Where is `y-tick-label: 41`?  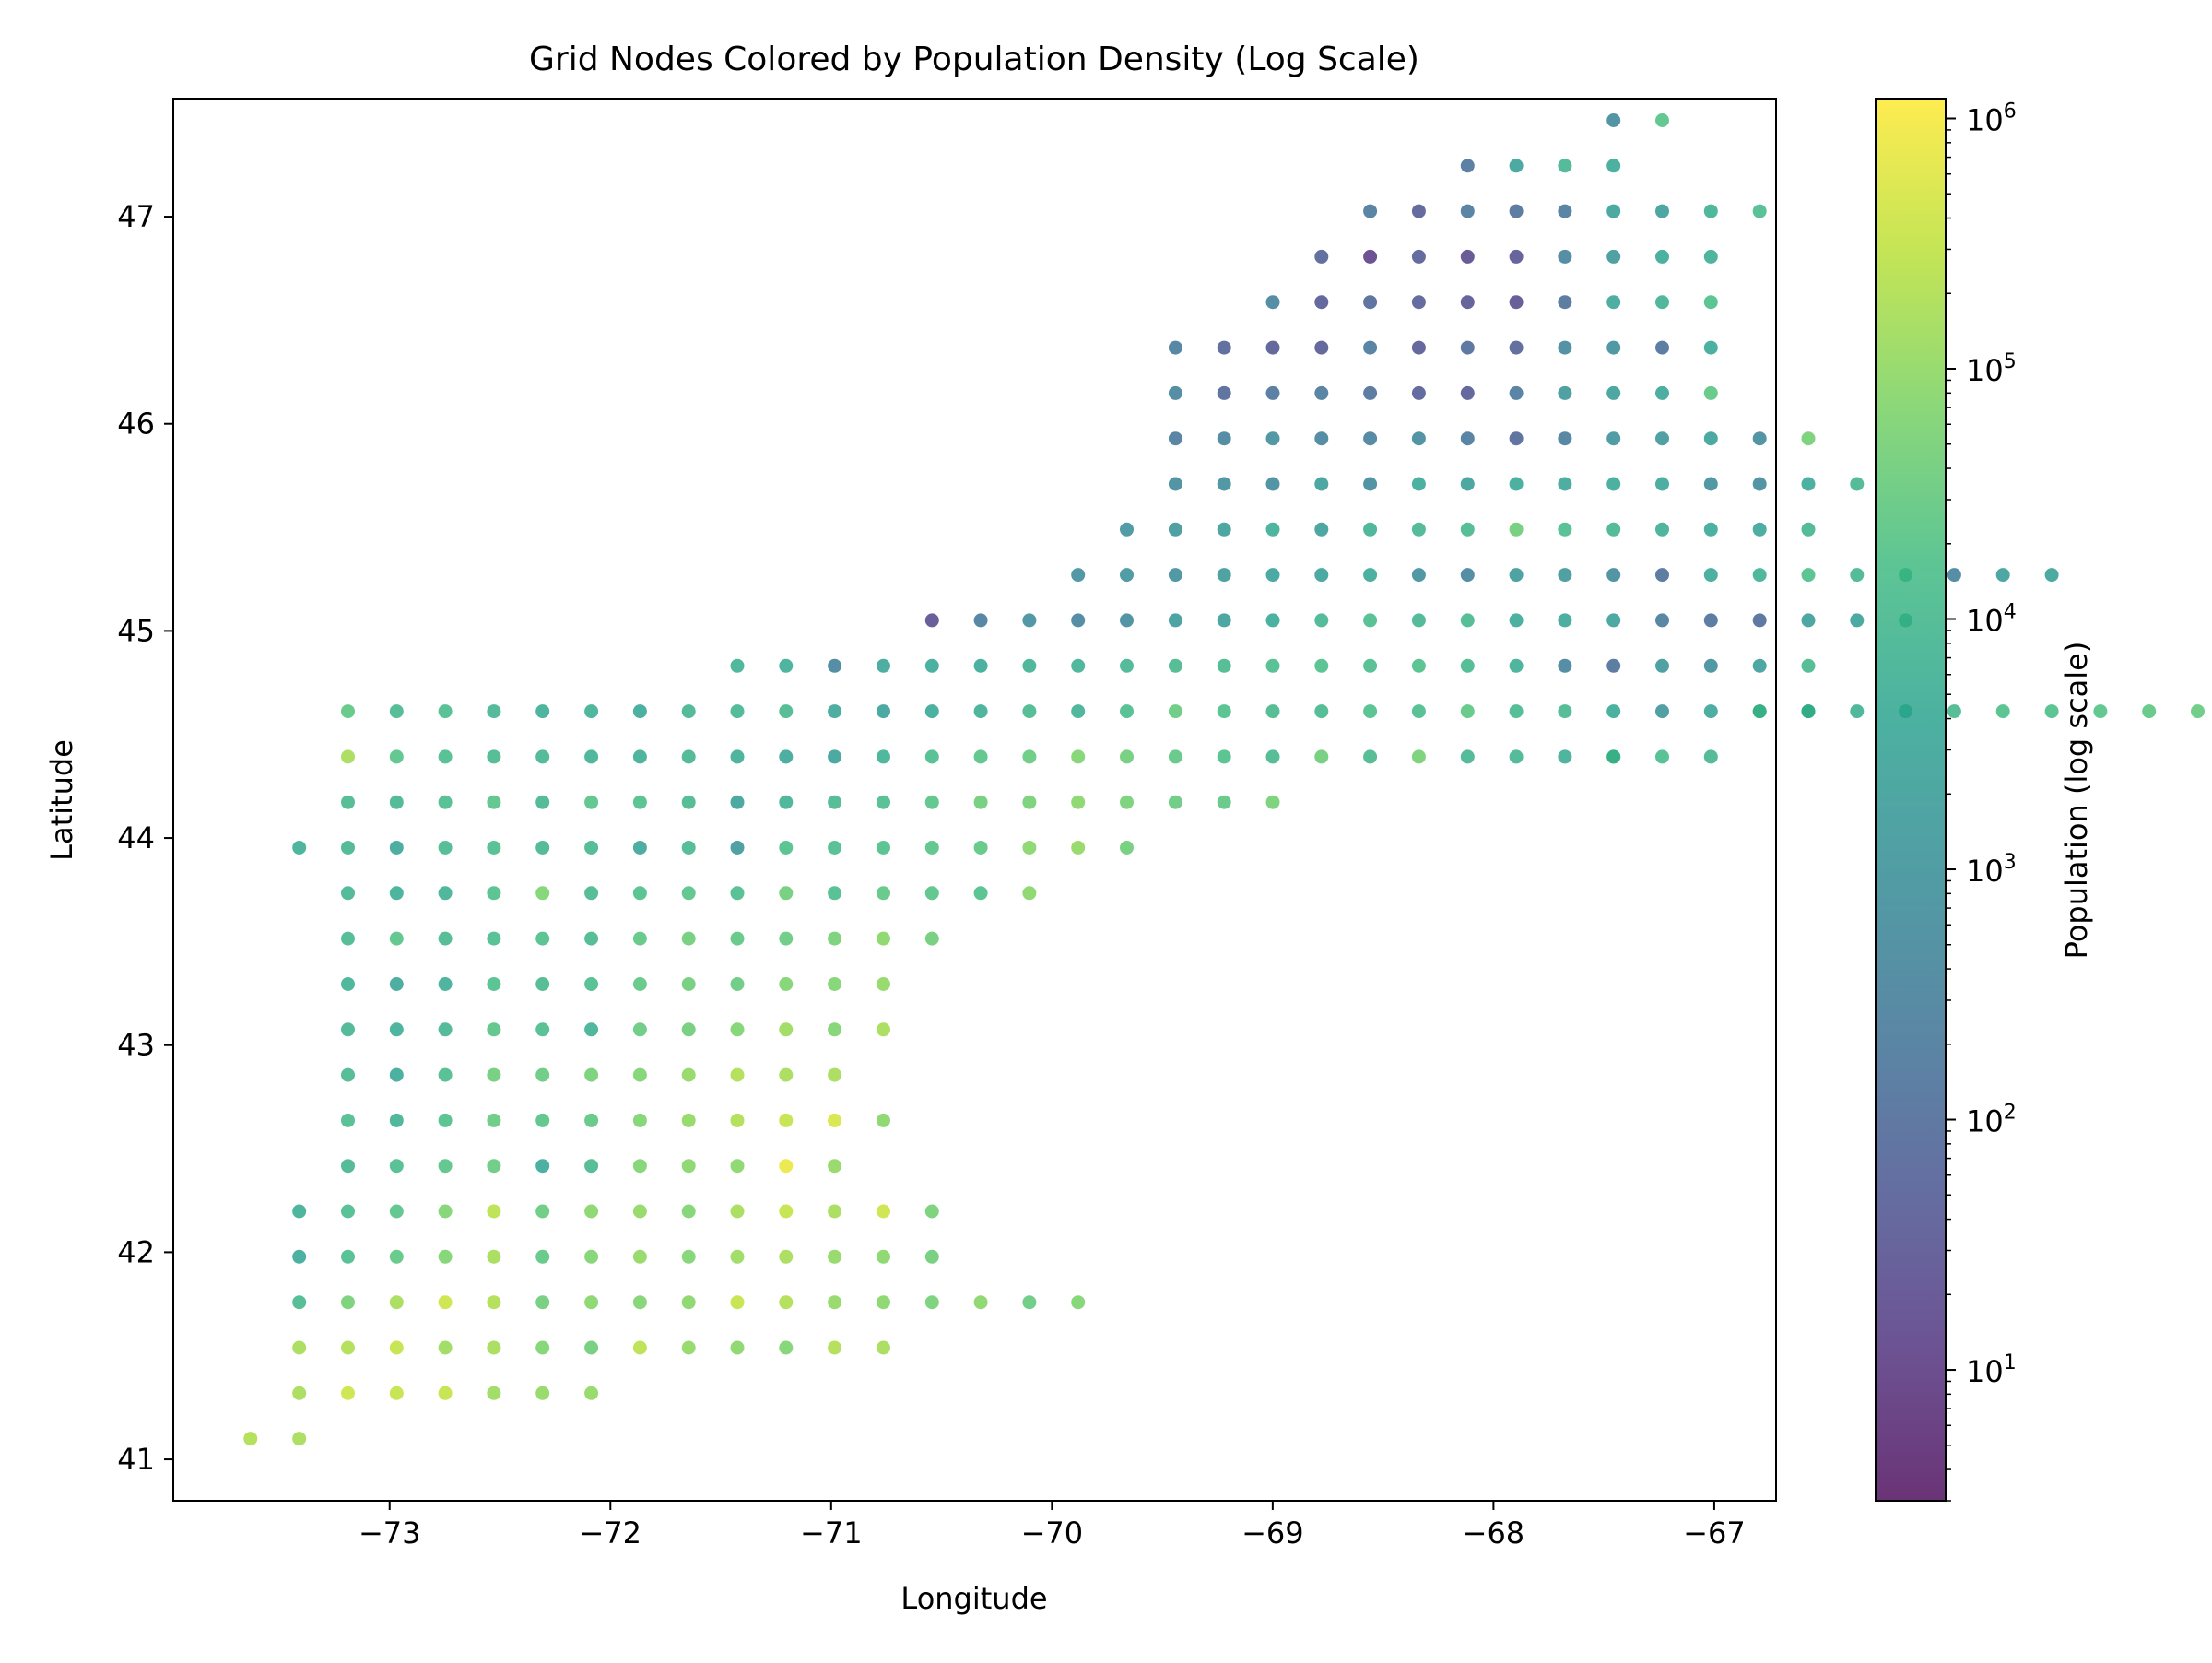
y-tick-label: 41 is located at coordinates (136, 1459).